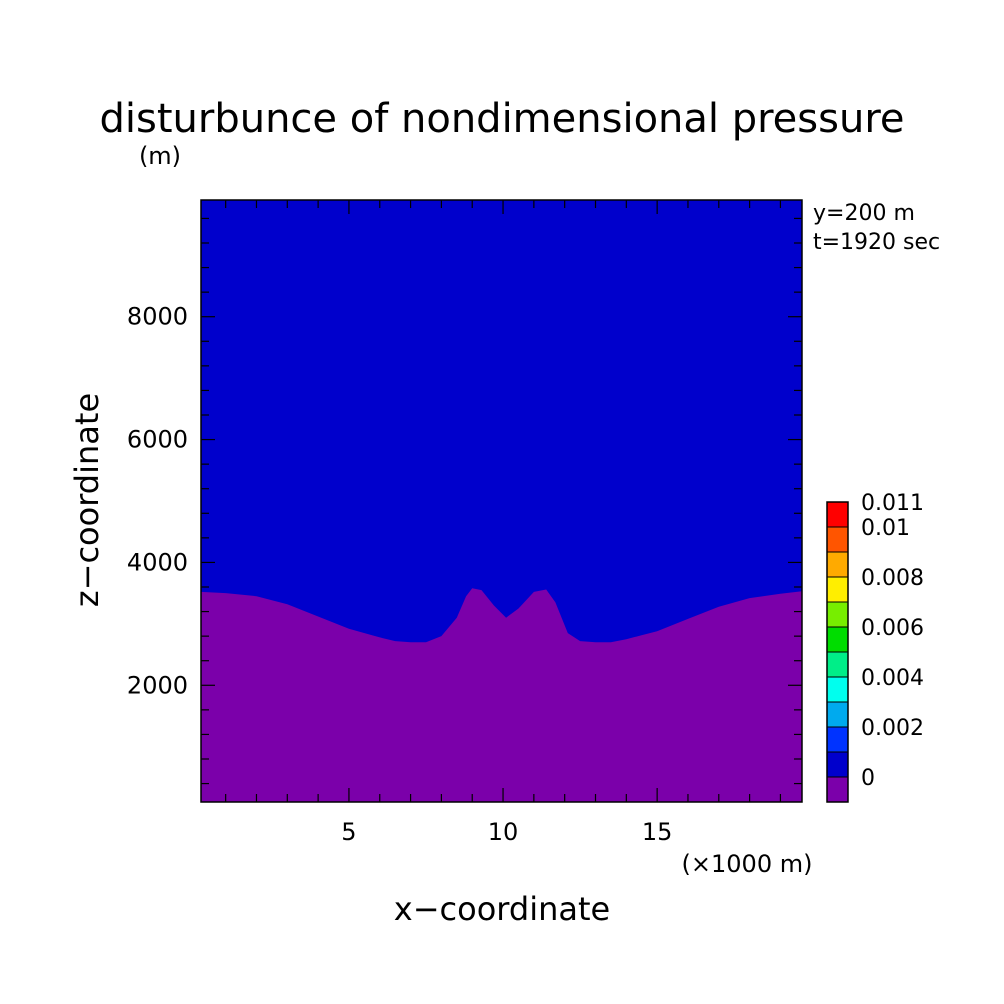  What do you see at coordinates (875, 647) in the screenshot?
I see `colorbar: 0 0.002 0.004 0.006 0.008 0.010.011` at bounding box center [875, 647].